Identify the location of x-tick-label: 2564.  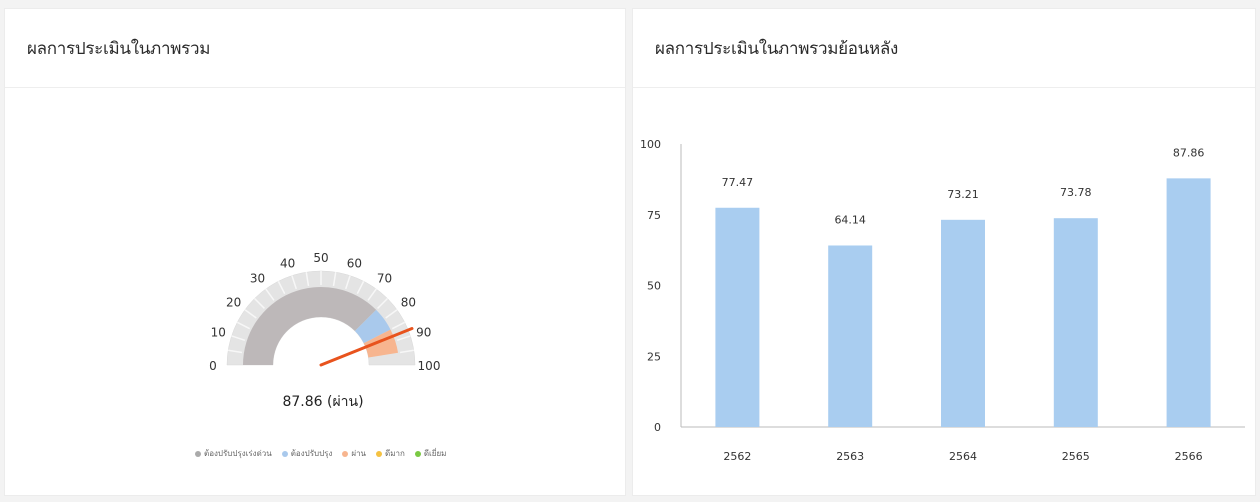
(963, 456).